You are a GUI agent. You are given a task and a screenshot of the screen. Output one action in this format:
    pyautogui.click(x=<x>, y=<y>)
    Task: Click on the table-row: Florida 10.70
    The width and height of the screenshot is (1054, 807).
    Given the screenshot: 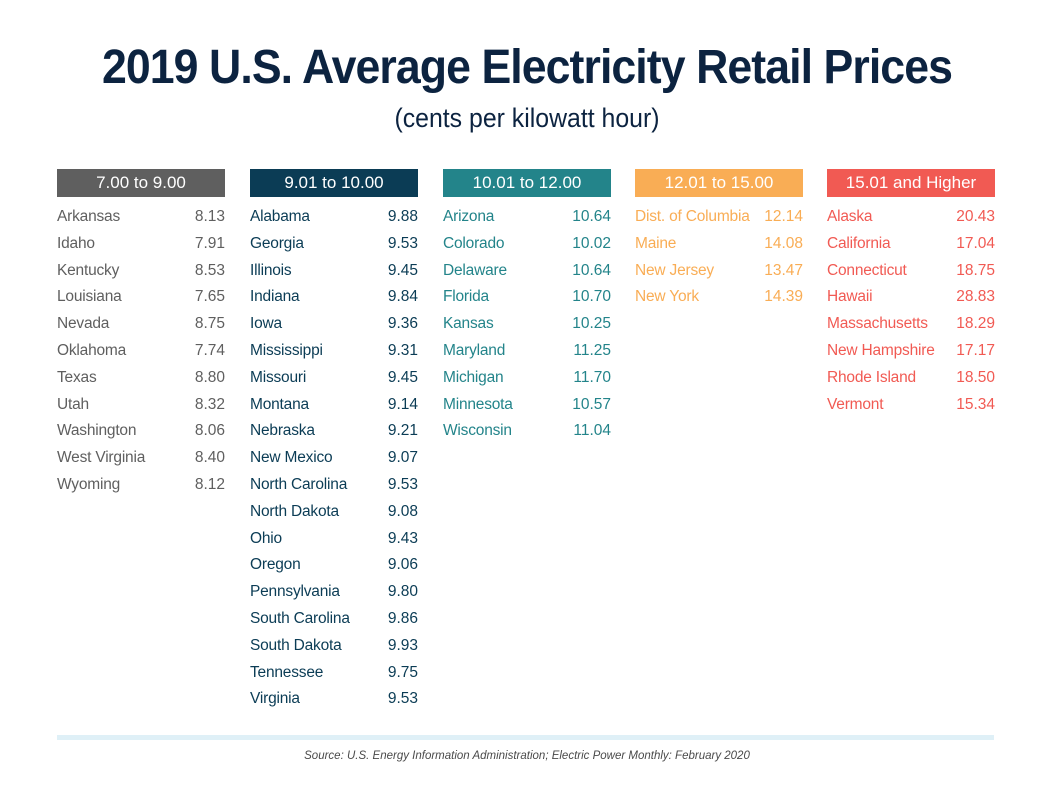 What is the action you would take?
    pyautogui.click(x=527, y=297)
    